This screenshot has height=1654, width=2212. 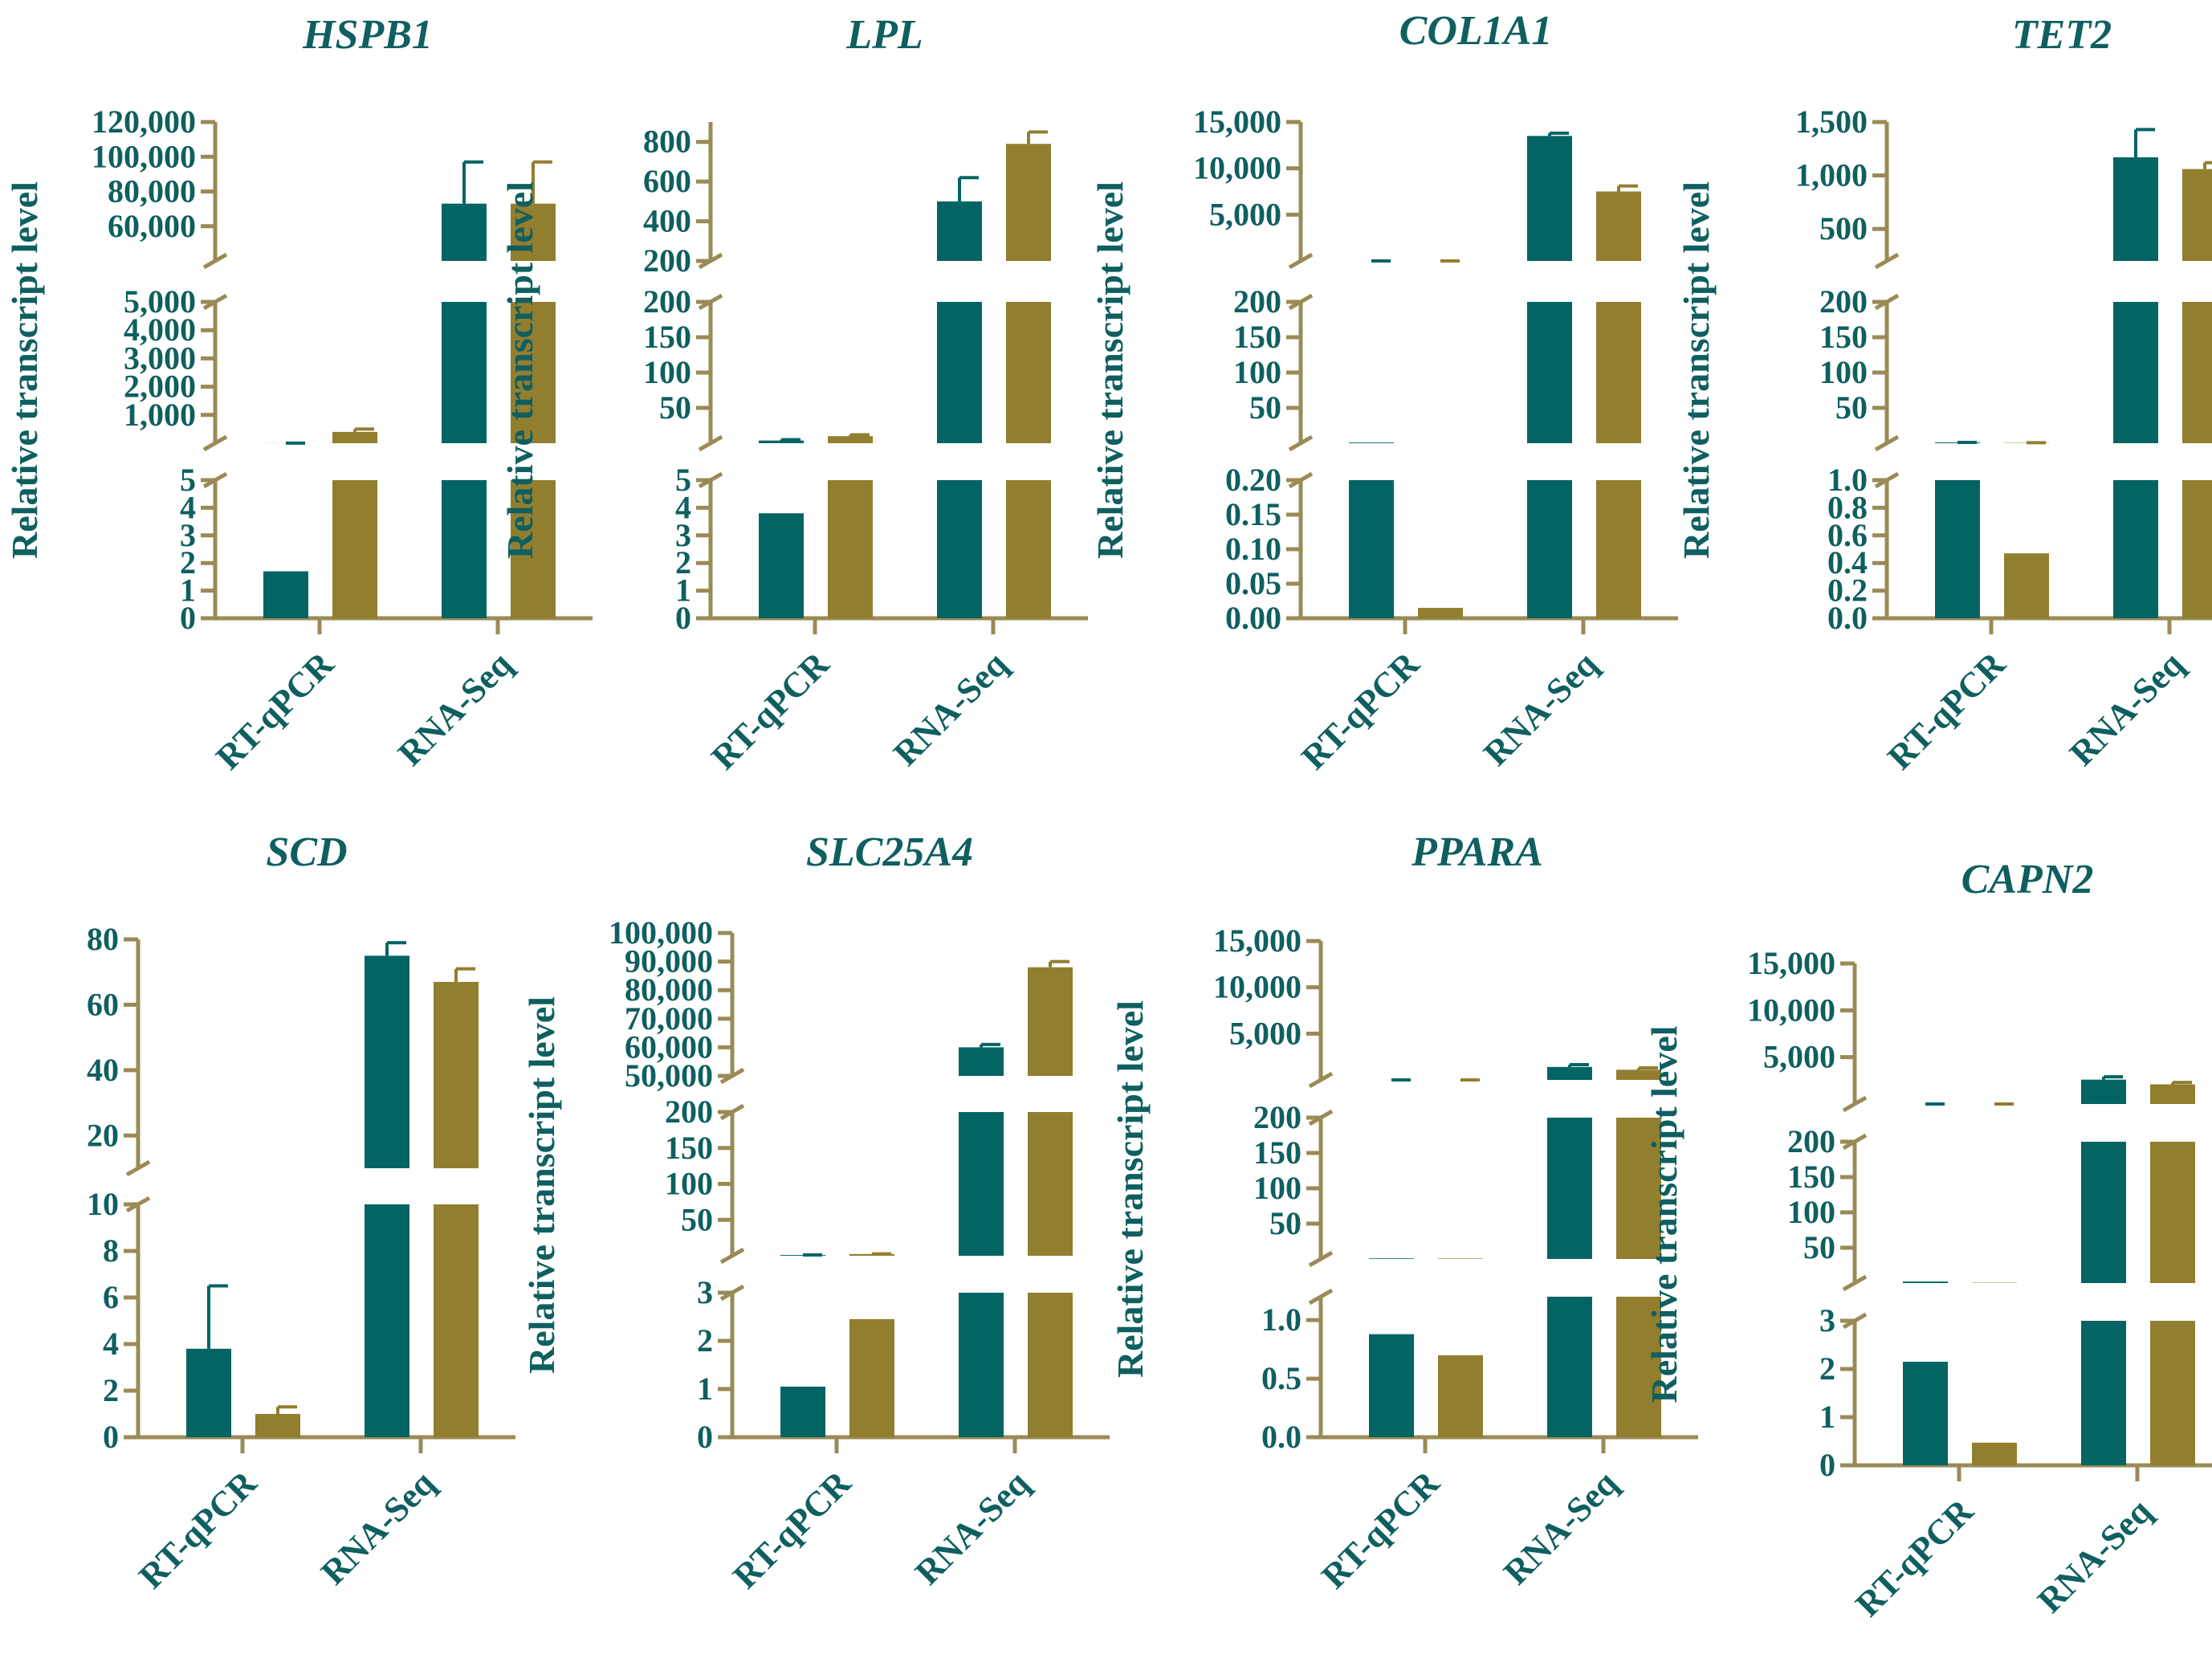 What do you see at coordinates (884, 35) in the screenshot?
I see `chart-title: LPL` at bounding box center [884, 35].